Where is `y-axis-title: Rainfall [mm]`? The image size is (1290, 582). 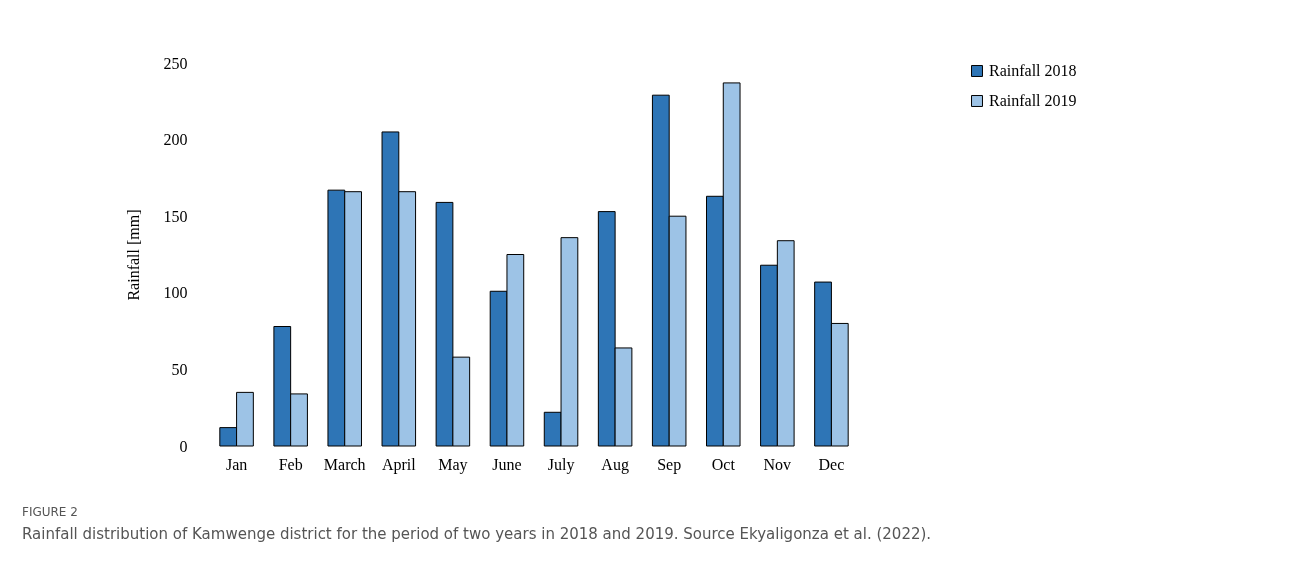 y-axis-title: Rainfall [mm] is located at coordinates (133, 255).